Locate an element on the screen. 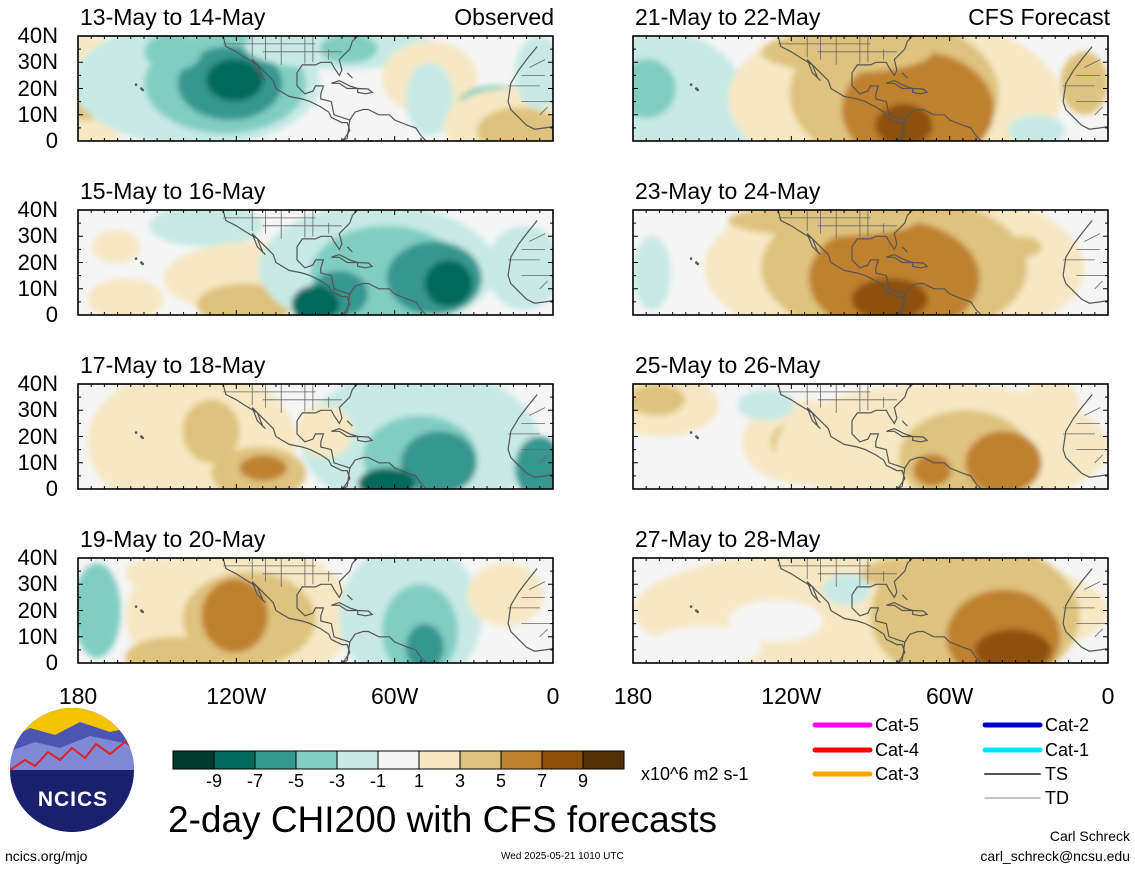 This screenshot has width=1135, height=871. lon-tick-label: 180 is located at coordinates (633, 696).